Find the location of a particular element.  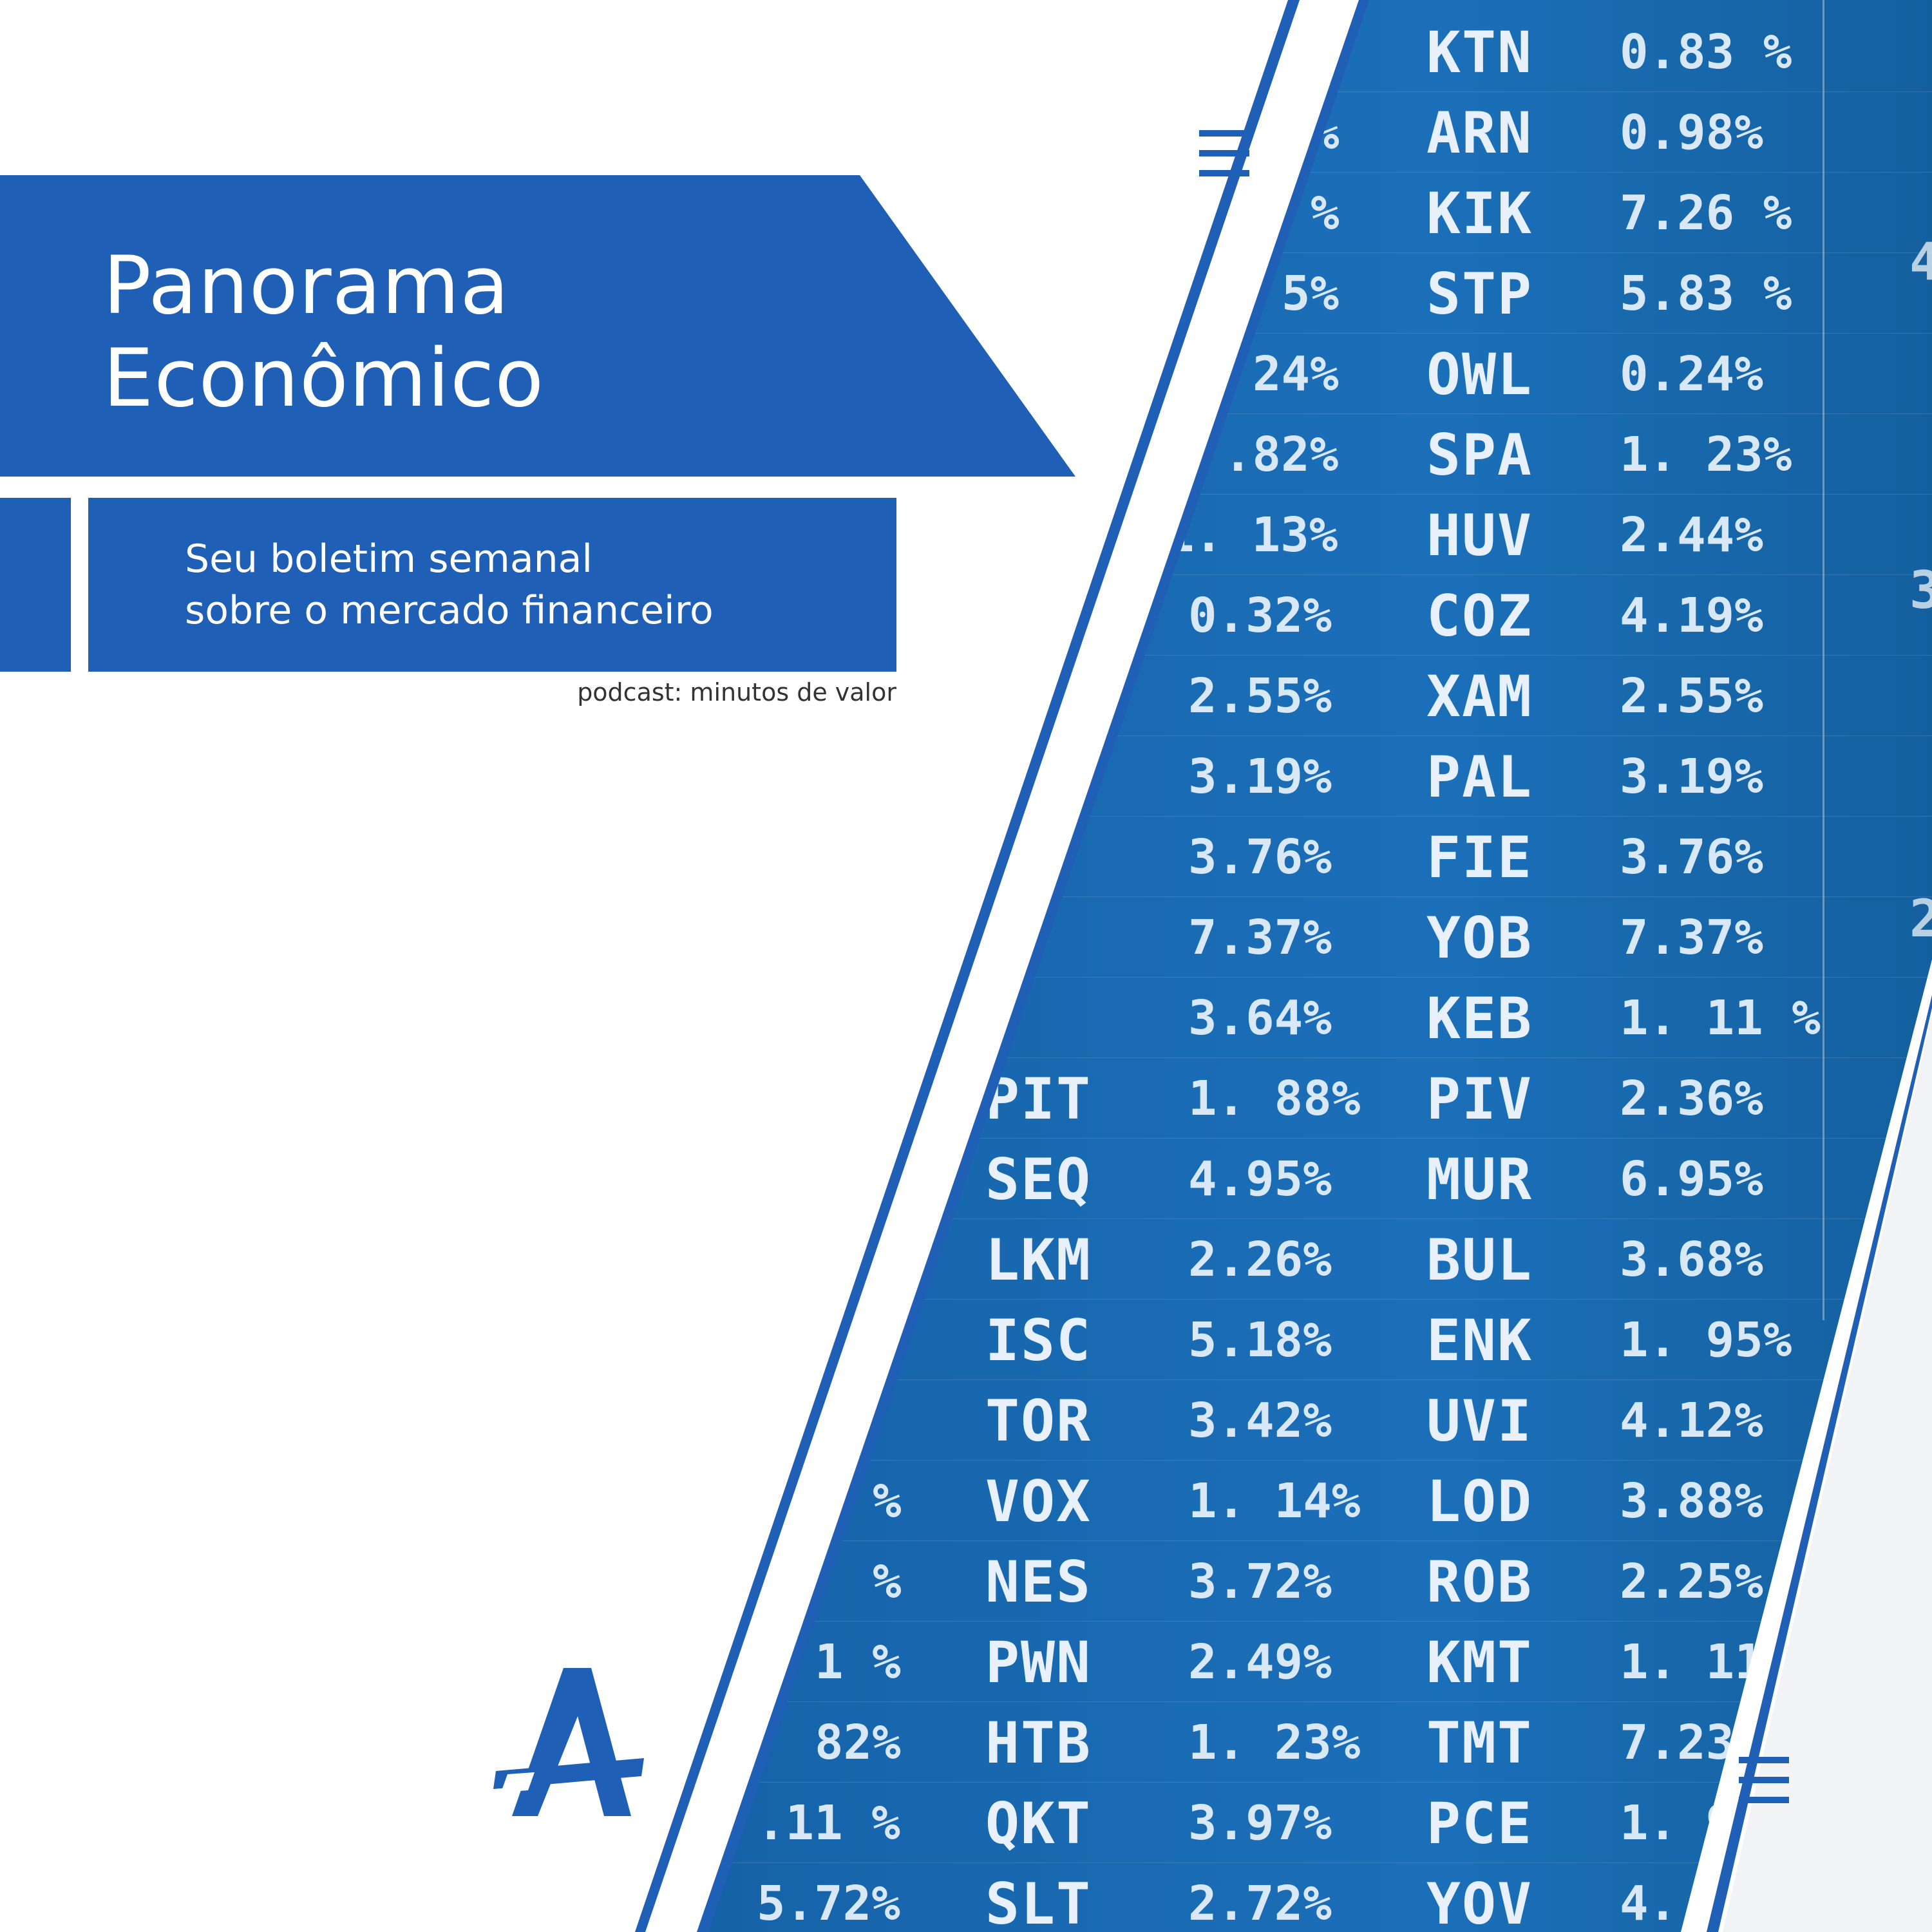

ticker-value: 3.72% is located at coordinates (1260, 1581).